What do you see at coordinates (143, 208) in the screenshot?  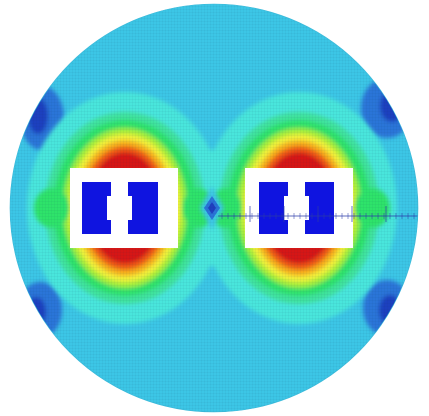 I see `left-conductor-outer` at bounding box center [143, 208].